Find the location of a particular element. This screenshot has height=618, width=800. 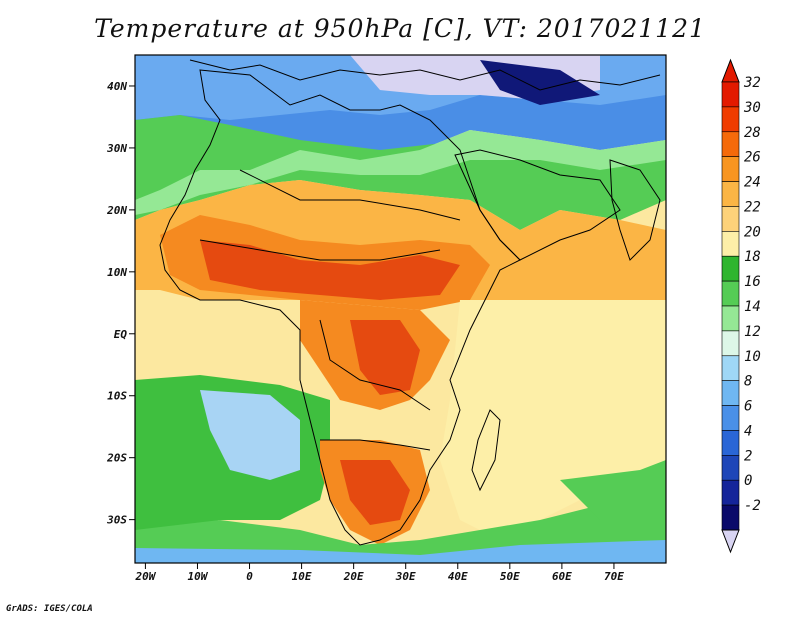

colorbar-label: 10 is located at coordinates (752, 357).